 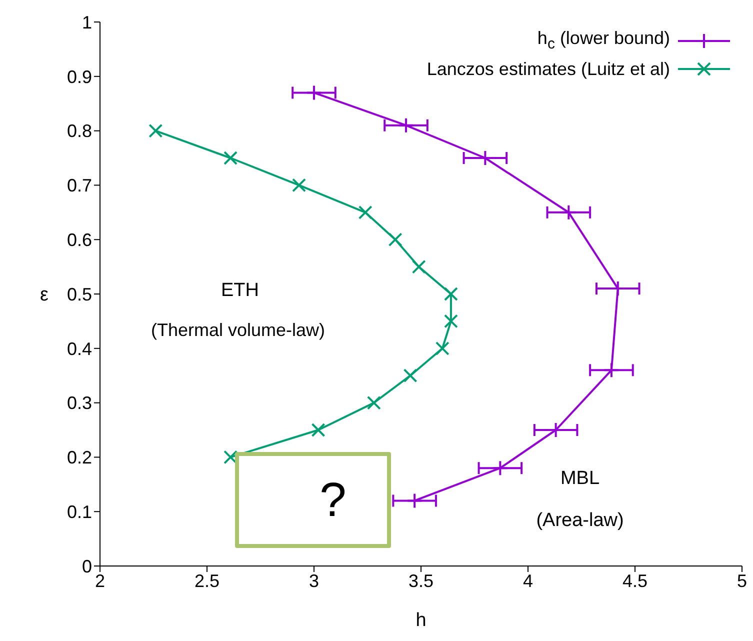 What do you see at coordinates (79, 240) in the screenshot?
I see `y-tick-label: 0.6` at bounding box center [79, 240].